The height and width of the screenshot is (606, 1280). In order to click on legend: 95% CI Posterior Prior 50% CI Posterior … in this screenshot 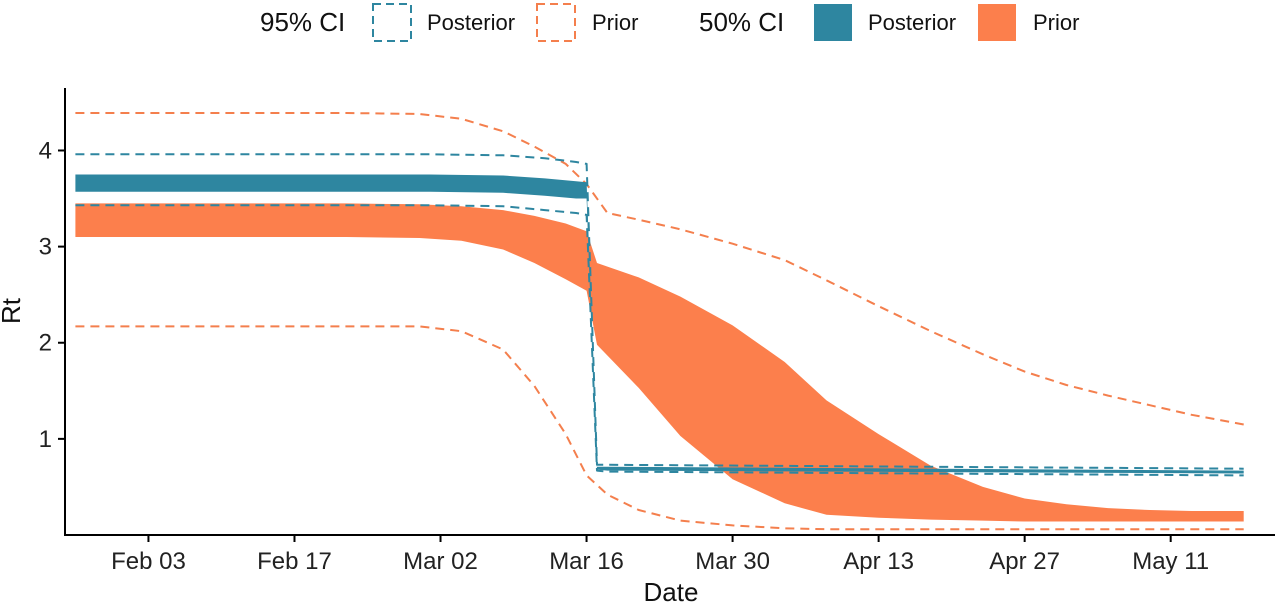, I will do `click(669, 22)`.